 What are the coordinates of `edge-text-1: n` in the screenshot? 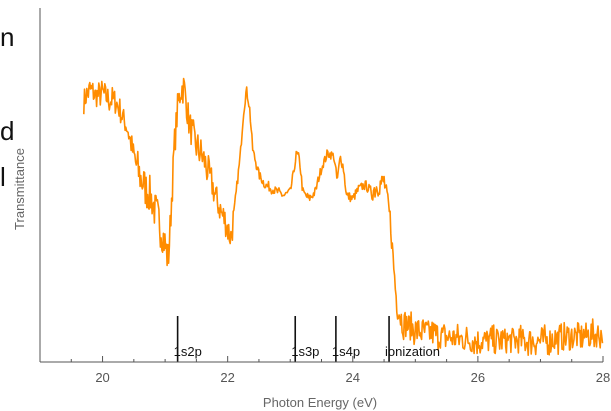 It's located at (7, 37).